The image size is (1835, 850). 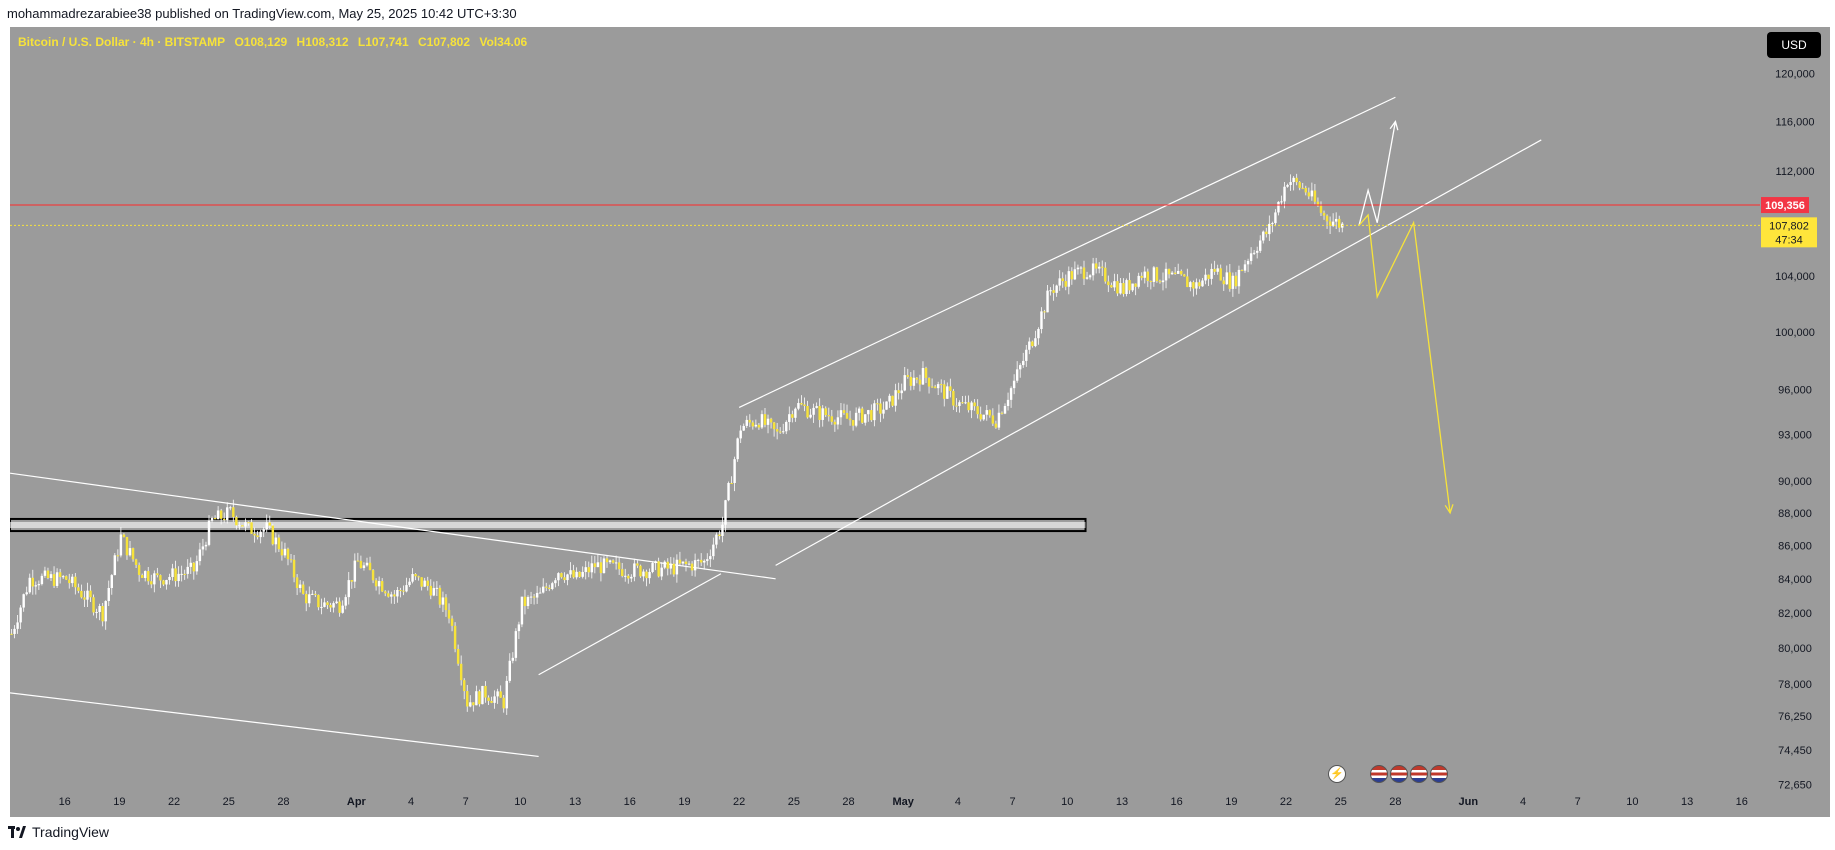 I want to click on brand-footer: TradingView, so click(x=58, y=832).